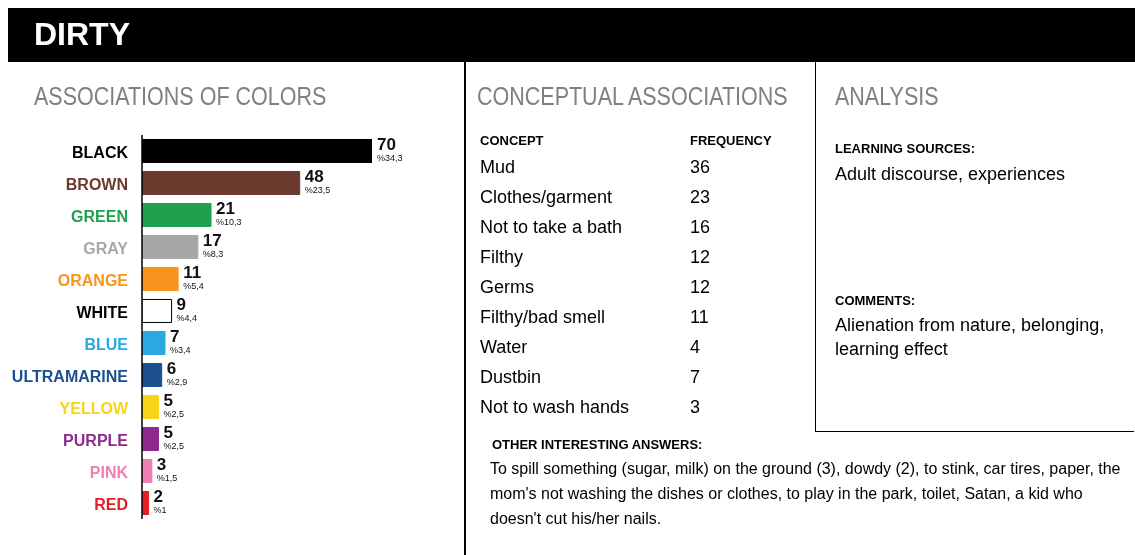  What do you see at coordinates (502, 257) in the screenshot?
I see `category-label: Filthy` at bounding box center [502, 257].